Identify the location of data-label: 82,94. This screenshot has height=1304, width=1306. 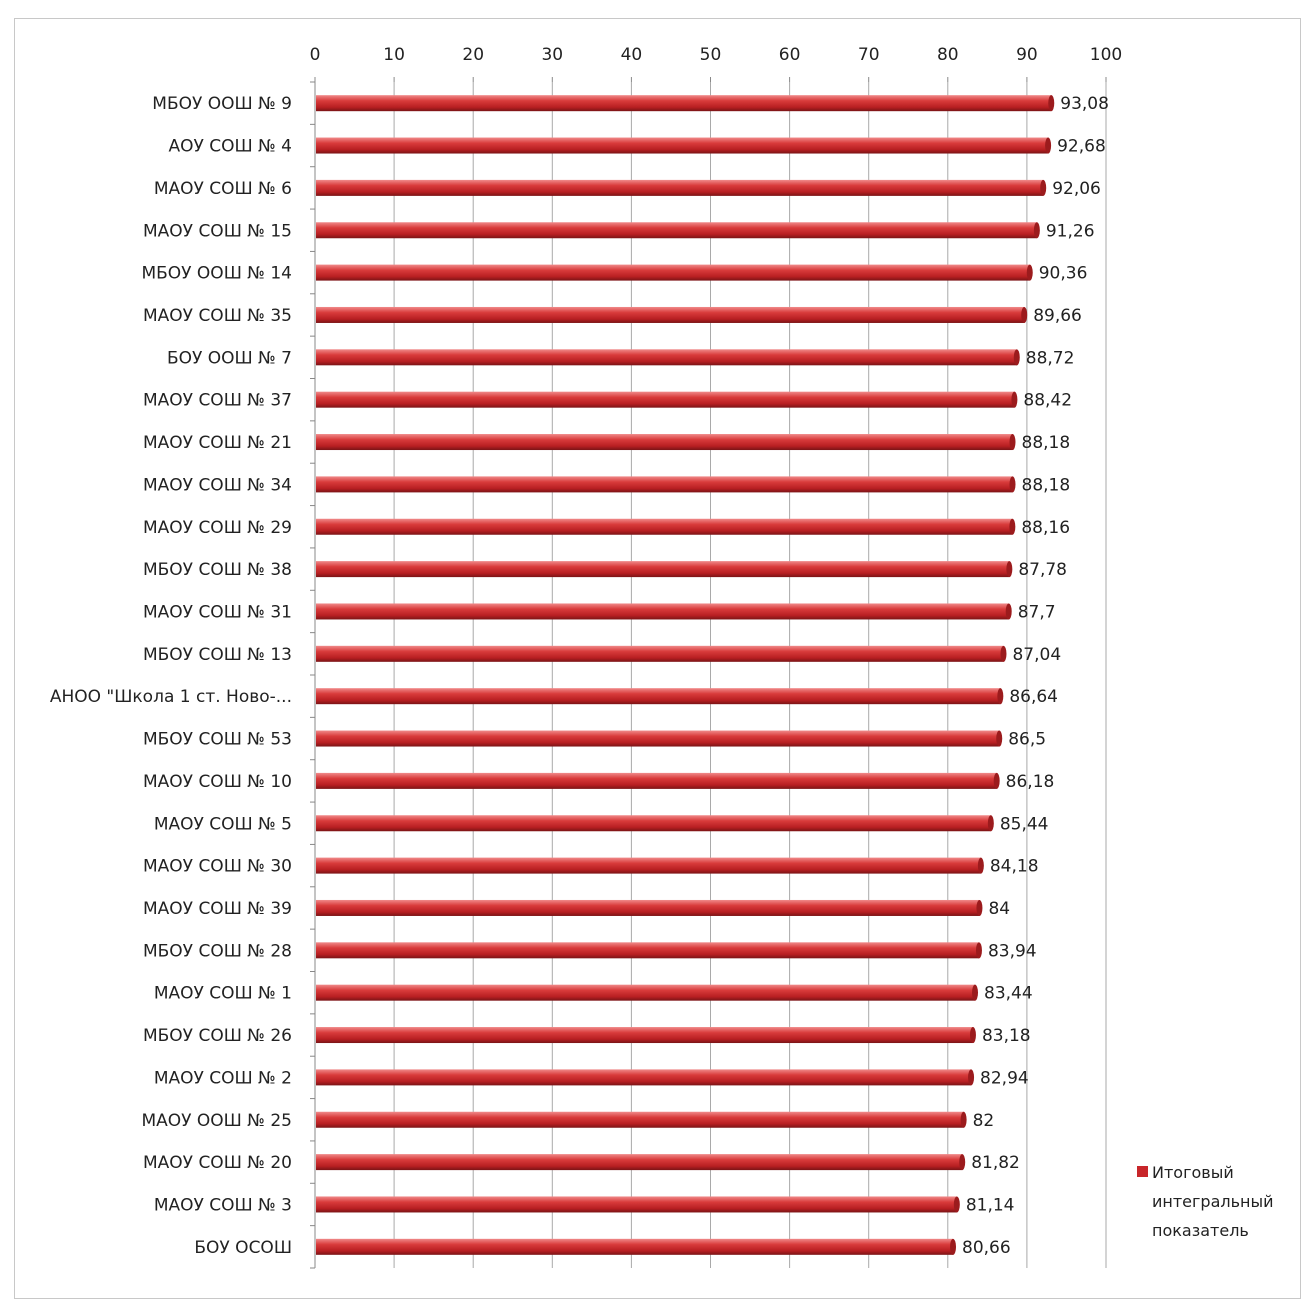
(1004, 1078).